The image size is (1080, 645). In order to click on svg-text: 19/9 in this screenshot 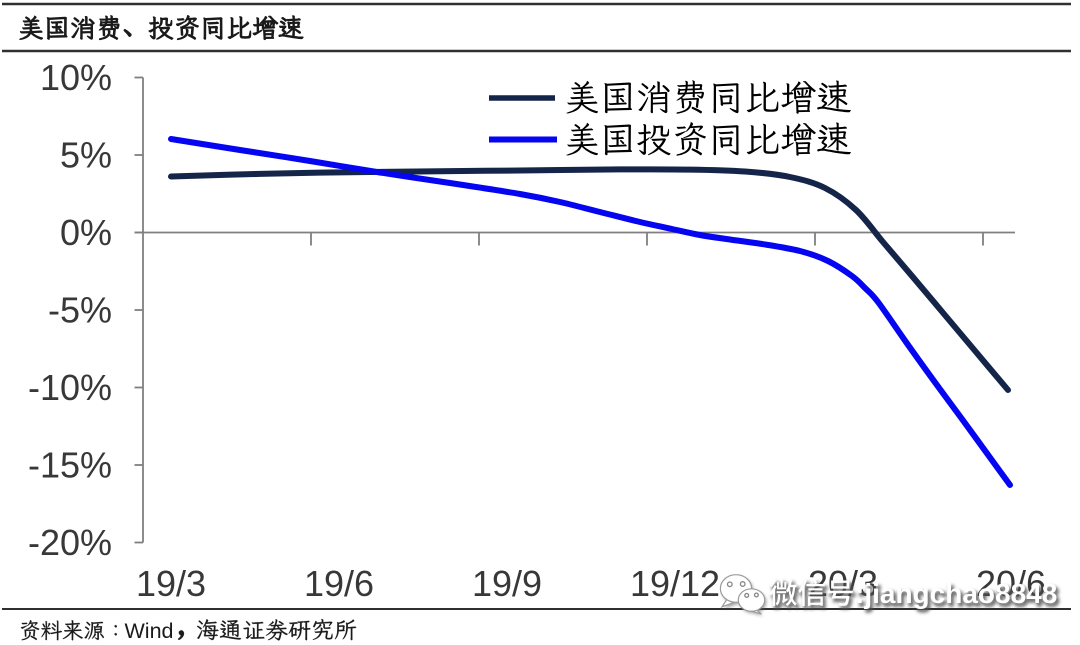, I will do `click(507, 583)`.